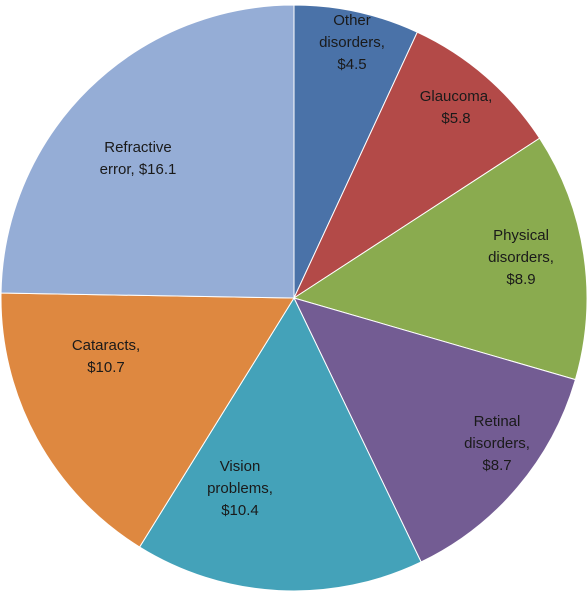 The width and height of the screenshot is (588, 600). Describe the element at coordinates (520, 279) in the screenshot. I see `pie-slice-label-line: $8.9` at that location.